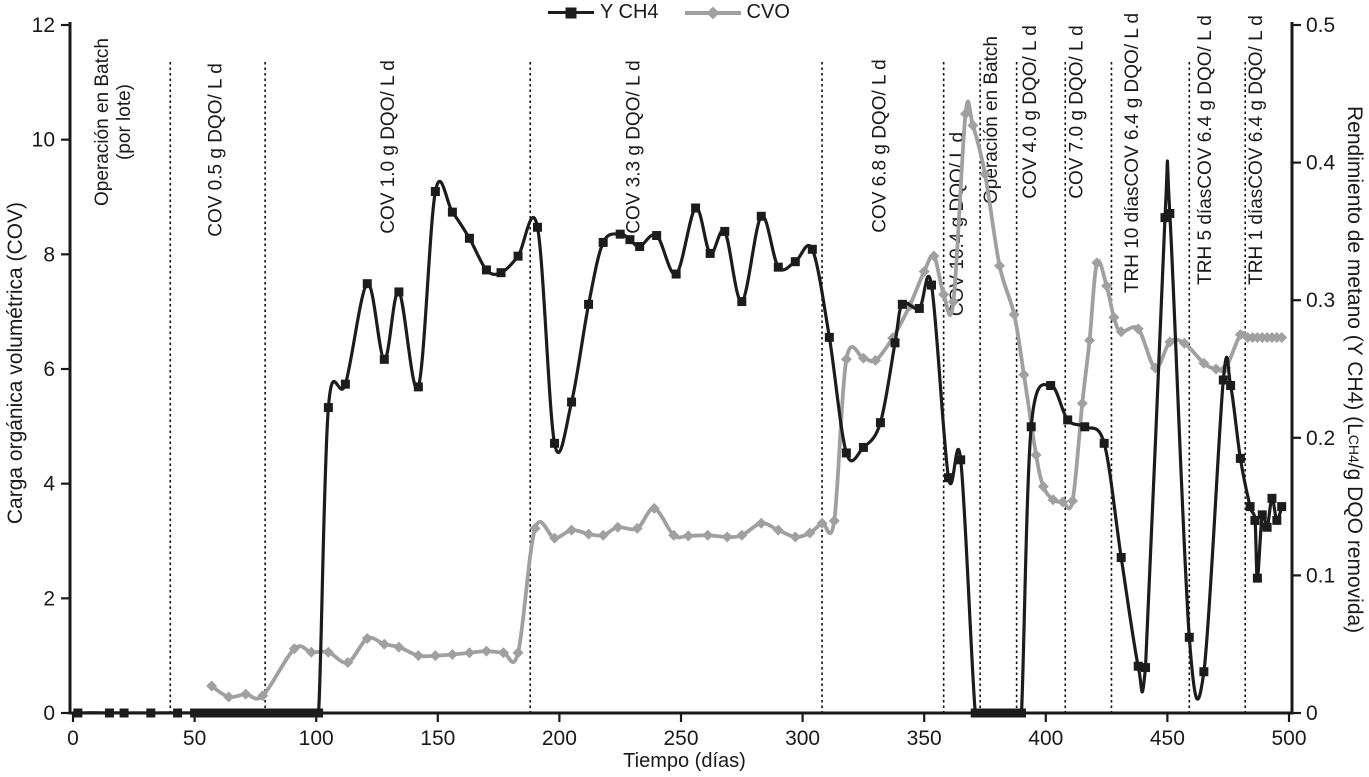 The height and width of the screenshot is (777, 1369). I want to click on right-tick-label: 0.4, so click(1321, 163).